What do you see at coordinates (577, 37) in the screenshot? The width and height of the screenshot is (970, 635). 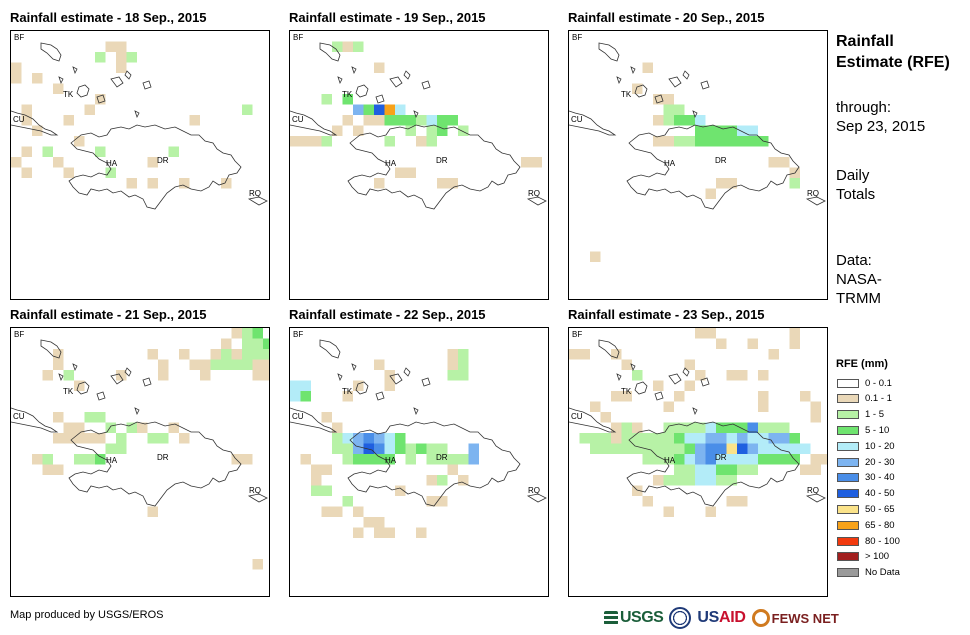 I see `map-label-bf: BF` at bounding box center [577, 37].